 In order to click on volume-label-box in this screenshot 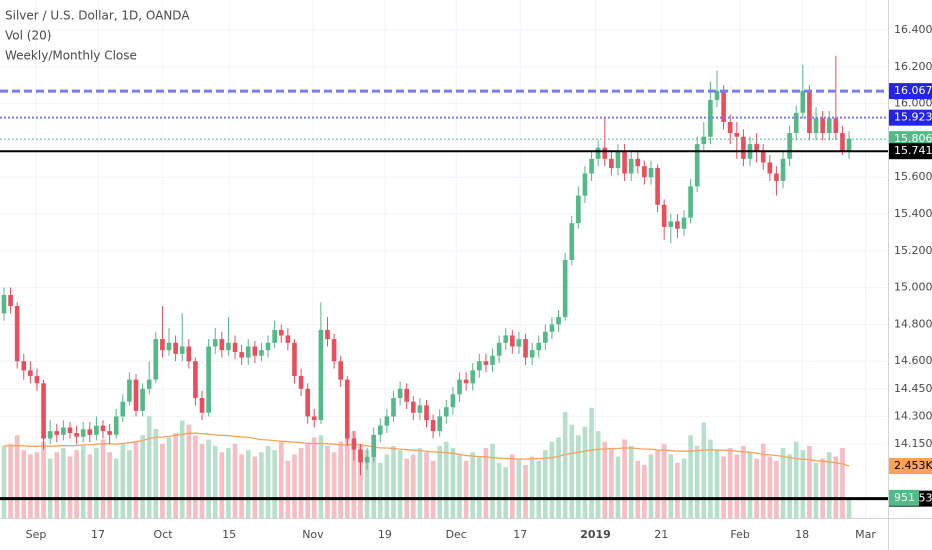, I will do `click(904, 497)`.